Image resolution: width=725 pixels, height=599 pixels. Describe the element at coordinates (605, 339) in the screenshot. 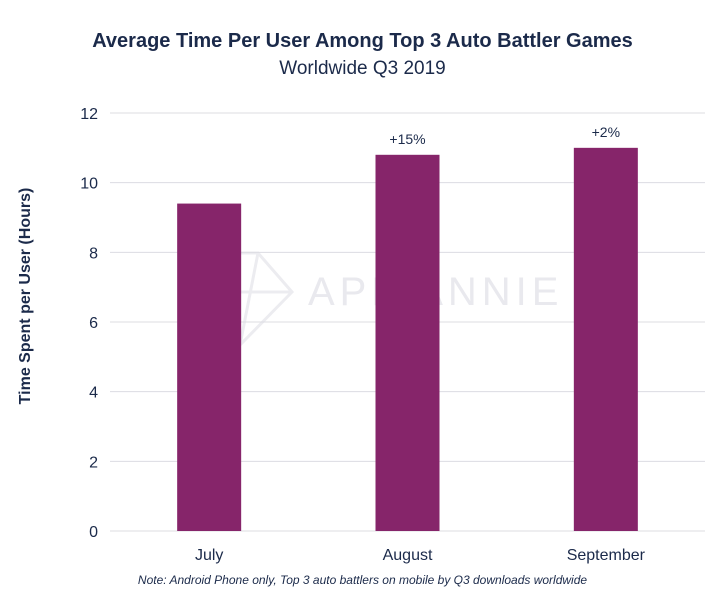

I see `bar-september` at that location.